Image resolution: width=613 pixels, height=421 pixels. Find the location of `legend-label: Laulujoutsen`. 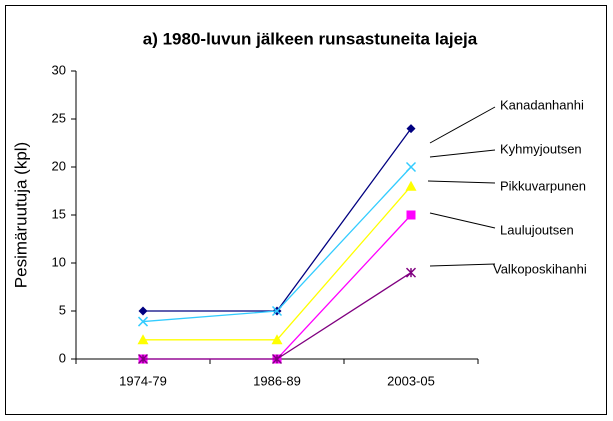

legend-label: Laulujoutsen is located at coordinates (537, 229).